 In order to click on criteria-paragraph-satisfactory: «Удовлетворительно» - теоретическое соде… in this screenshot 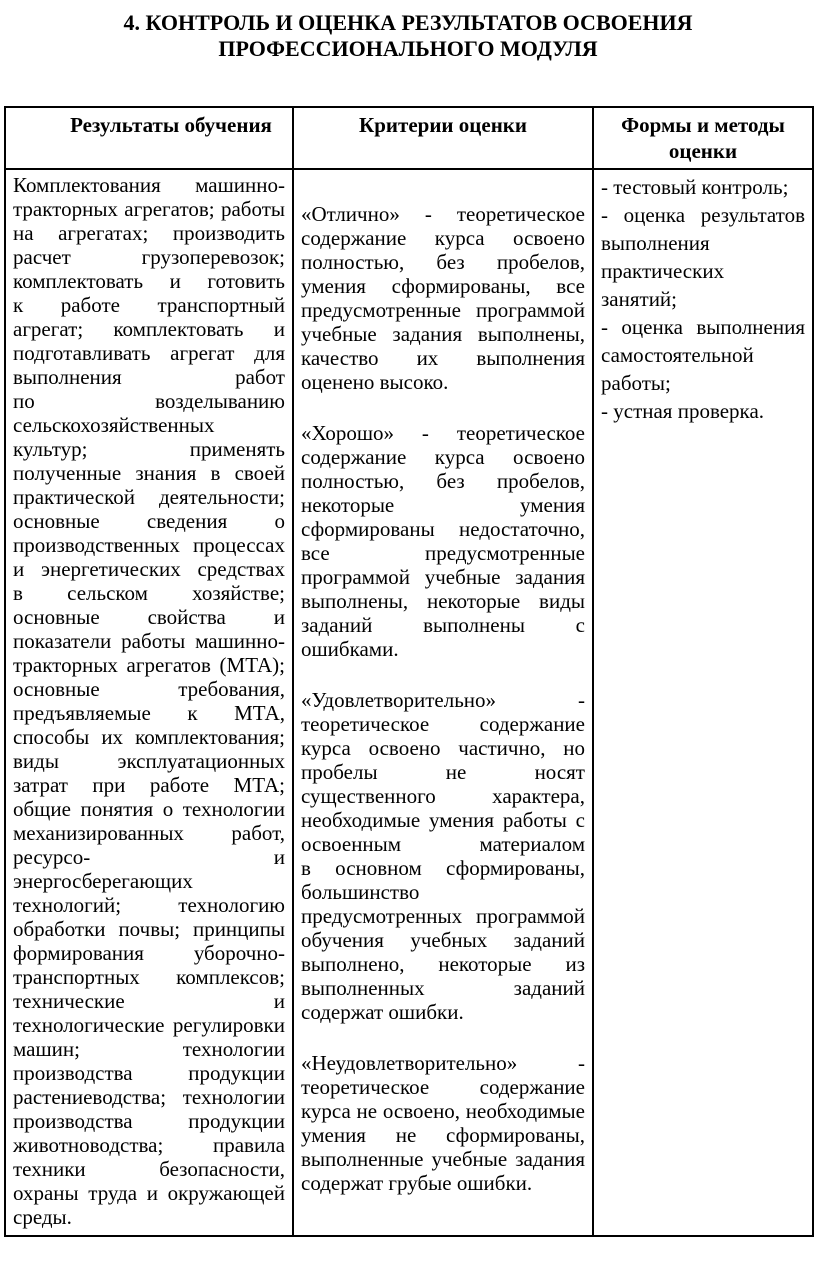, I will do `click(443, 856)`.